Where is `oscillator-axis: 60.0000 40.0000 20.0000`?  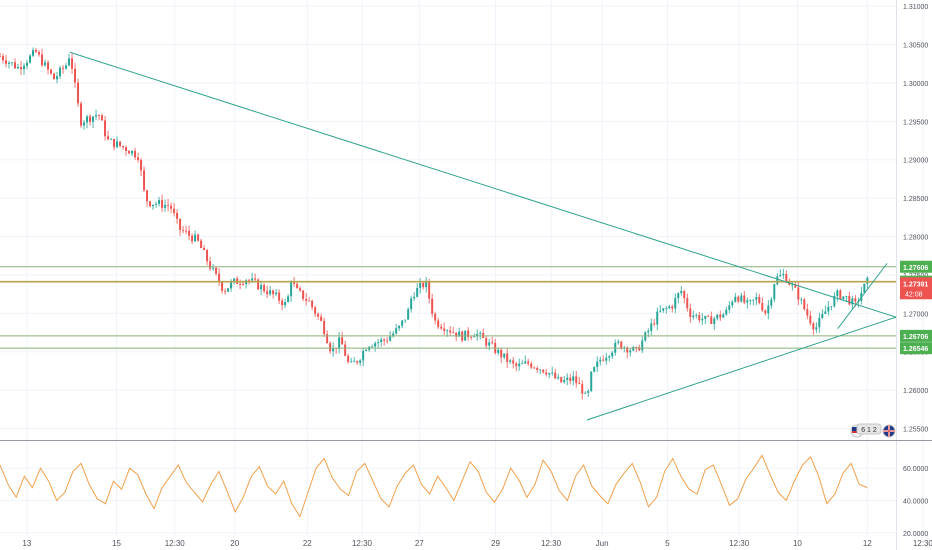 oscillator-axis: 60.0000 40.0000 20.0000 is located at coordinates (915, 502).